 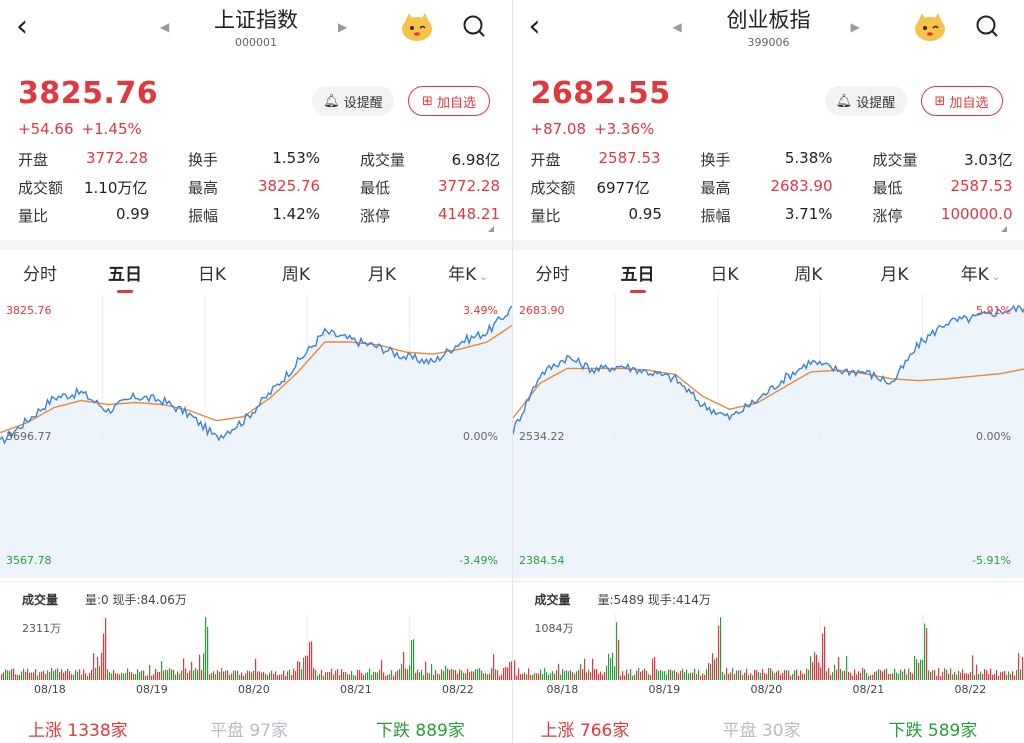 What do you see at coordinates (475, 160) in the screenshot?
I see `stat-volume: 6.98亿` at bounding box center [475, 160].